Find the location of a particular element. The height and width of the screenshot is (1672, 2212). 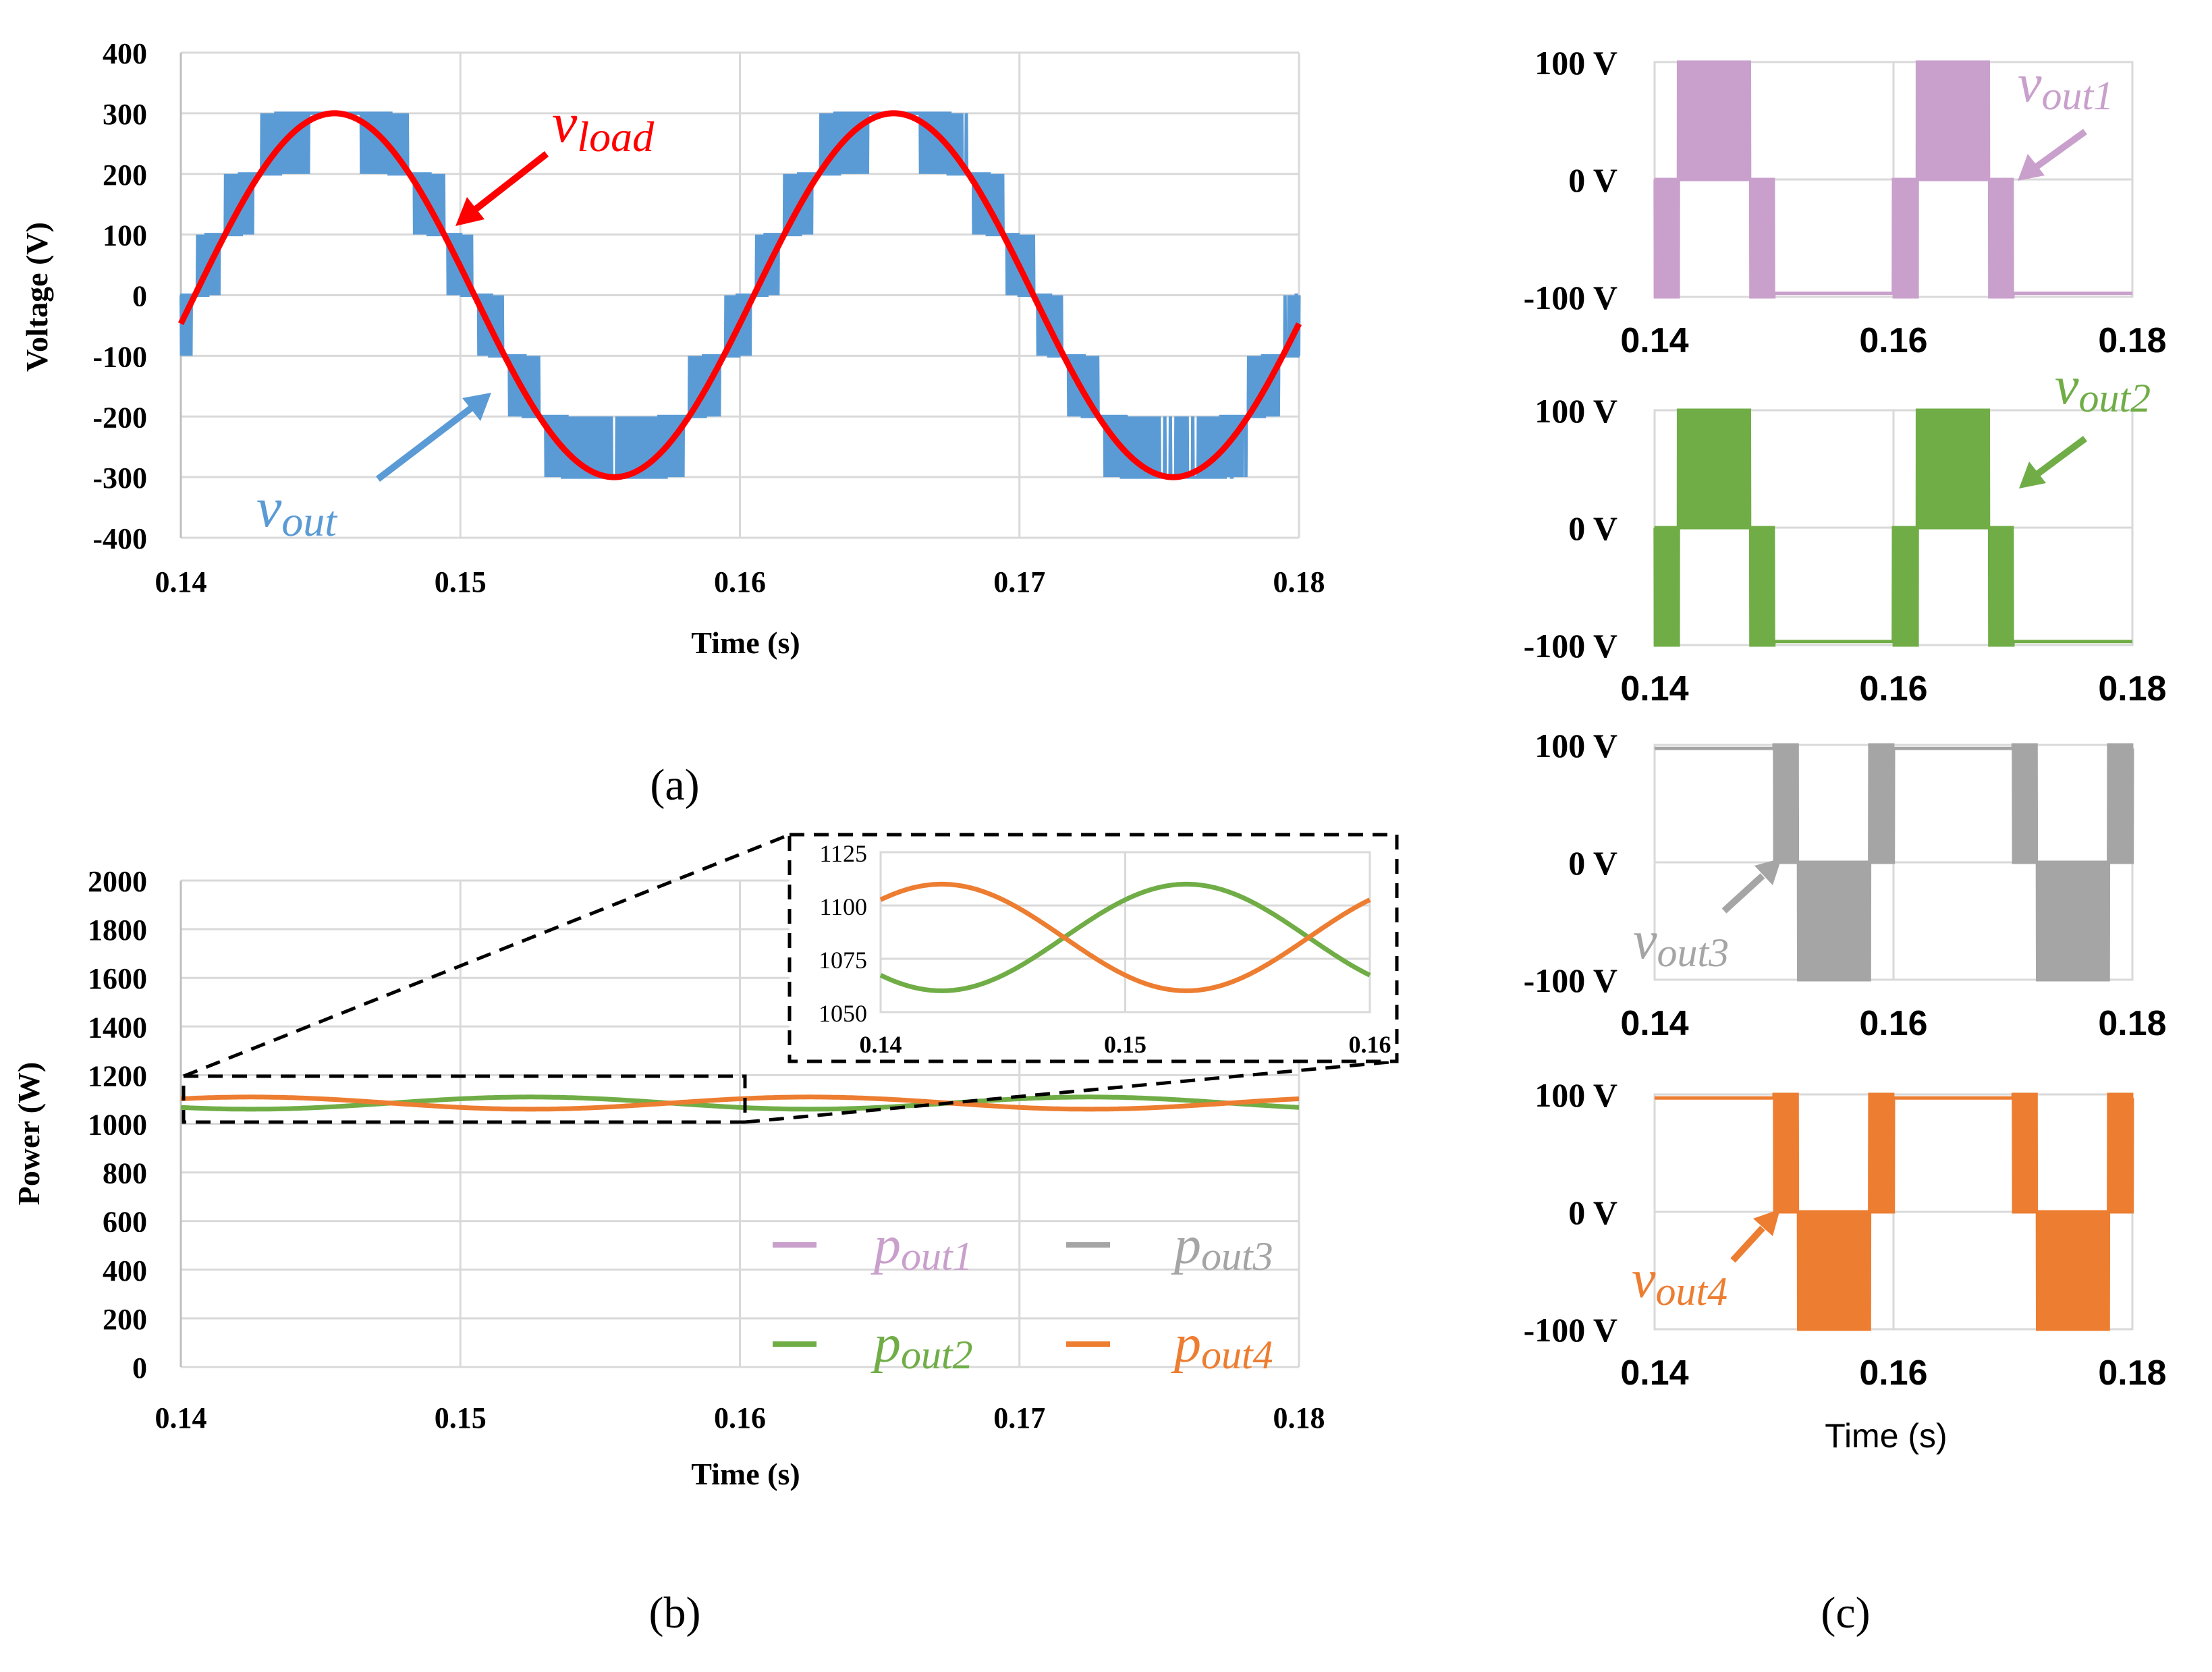

inset-chart: 1125 1100 1075 1050 0.14 0.15 0.16 is located at coordinates (1105, 949).